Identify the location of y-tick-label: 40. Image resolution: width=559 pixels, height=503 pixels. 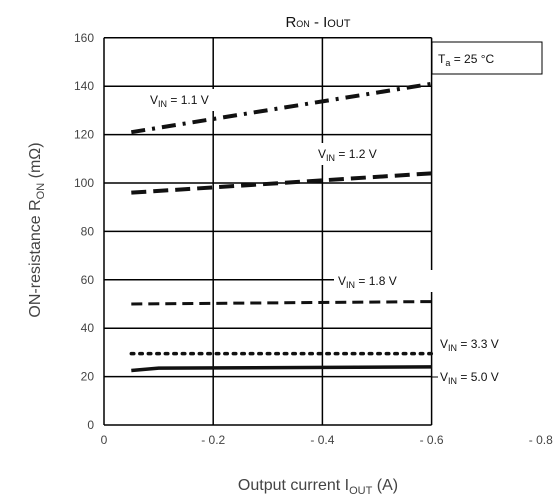
(88, 328).